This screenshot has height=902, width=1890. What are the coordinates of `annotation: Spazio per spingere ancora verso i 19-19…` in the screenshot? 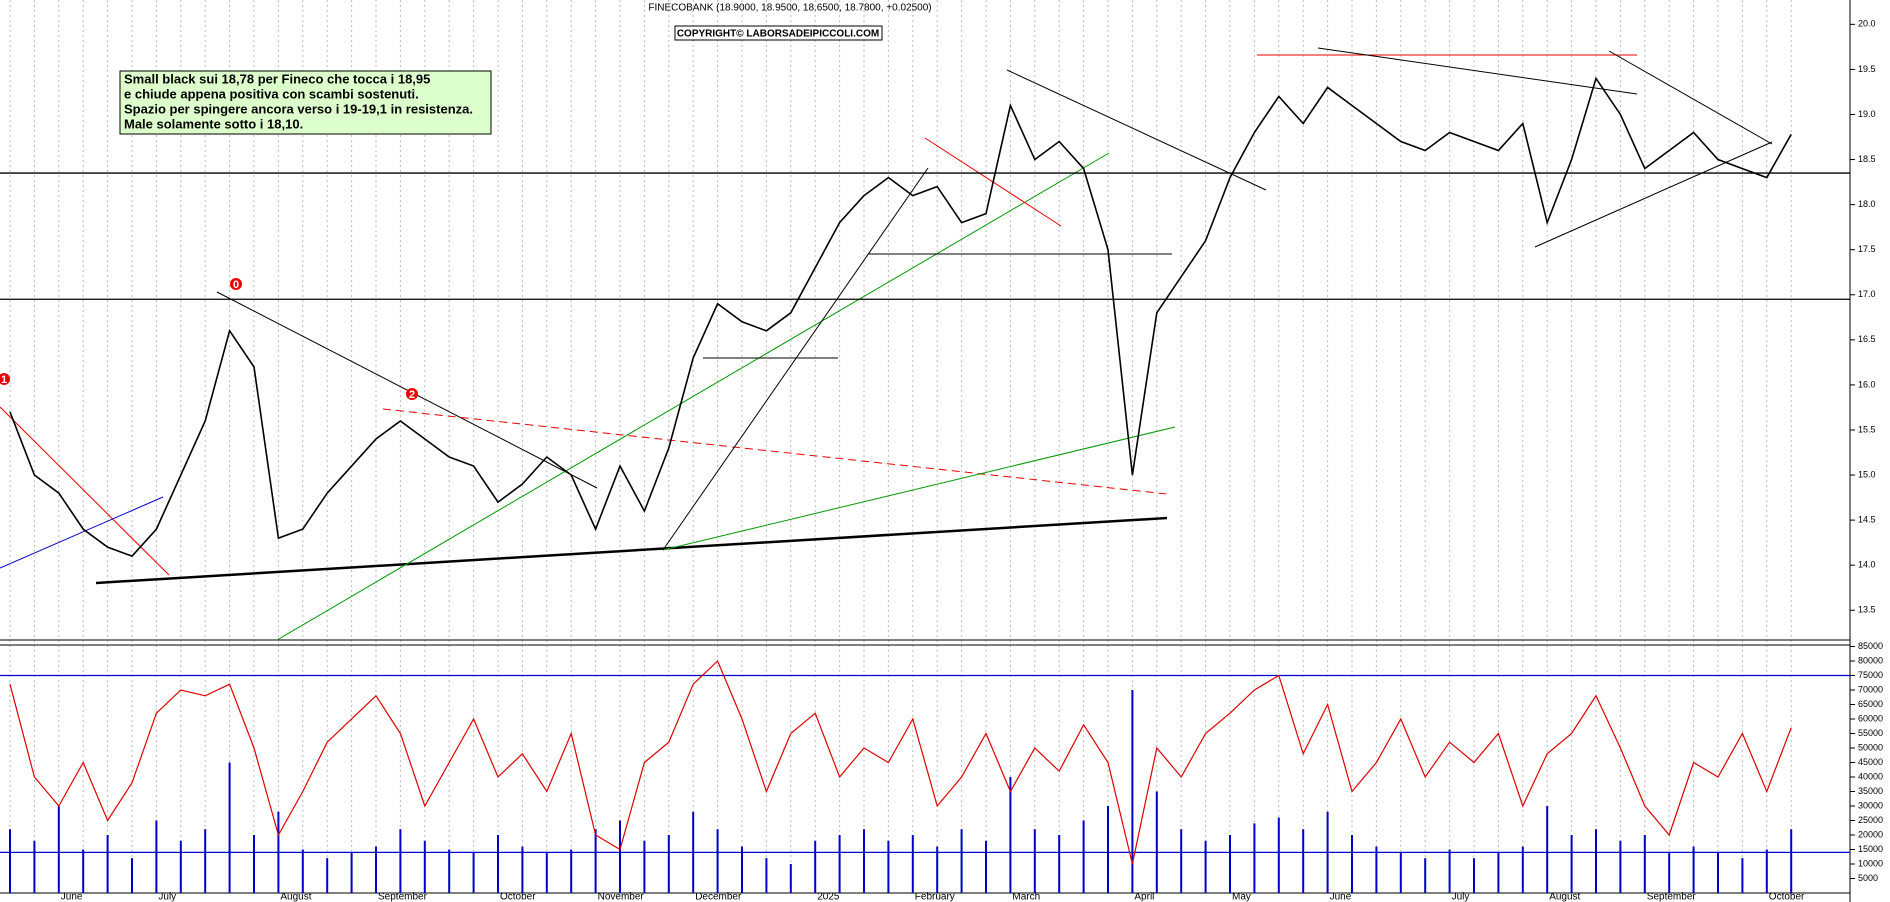 It's located at (298, 108).